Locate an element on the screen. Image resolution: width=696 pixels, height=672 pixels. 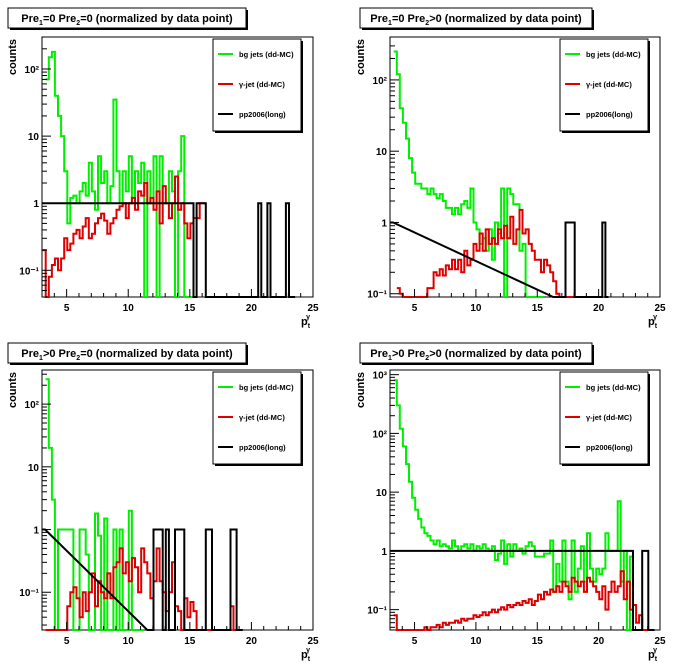
panel-title: Pre1>0 Pre2=0 (normalized by data point) is located at coordinates (127, 355).